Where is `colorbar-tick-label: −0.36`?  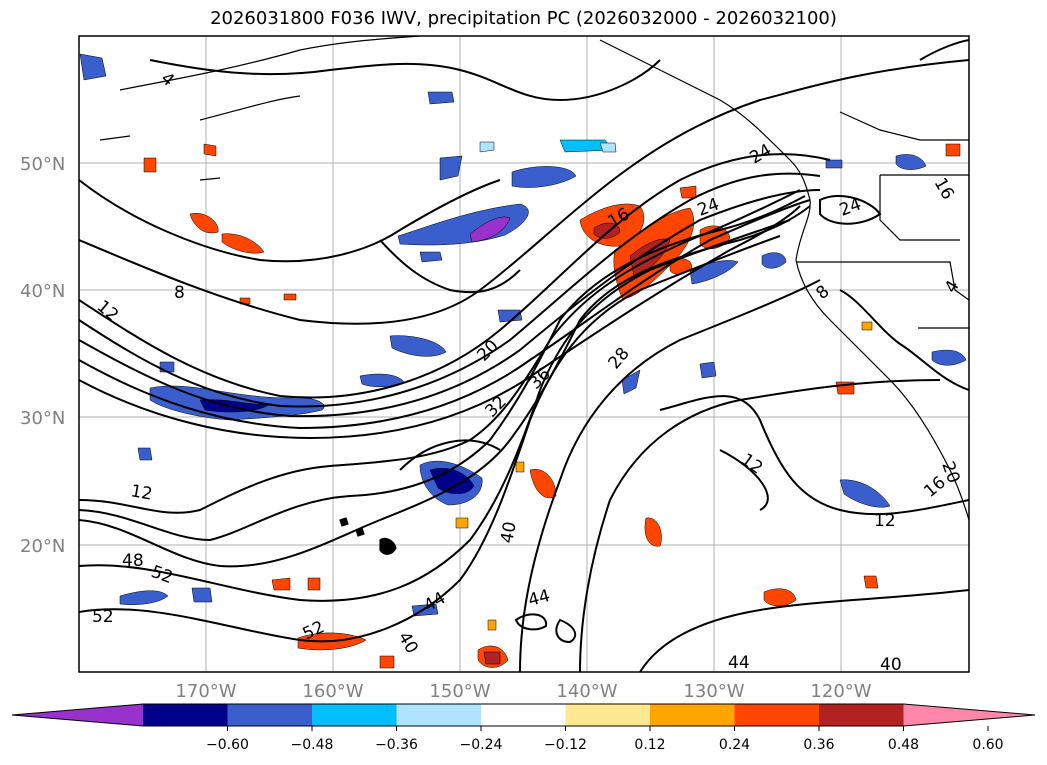 colorbar-tick-label: −0.36 is located at coordinates (396, 745).